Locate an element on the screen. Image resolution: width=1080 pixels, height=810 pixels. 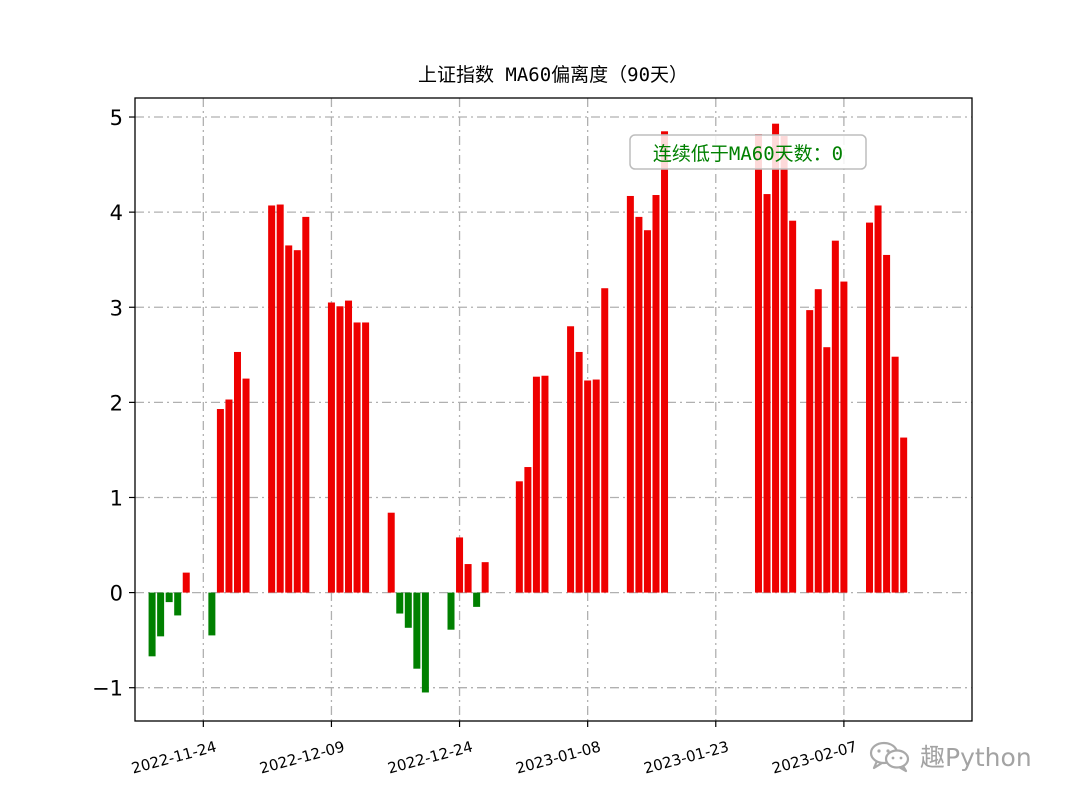
y-tick-label: 4 is located at coordinates (116, 213).